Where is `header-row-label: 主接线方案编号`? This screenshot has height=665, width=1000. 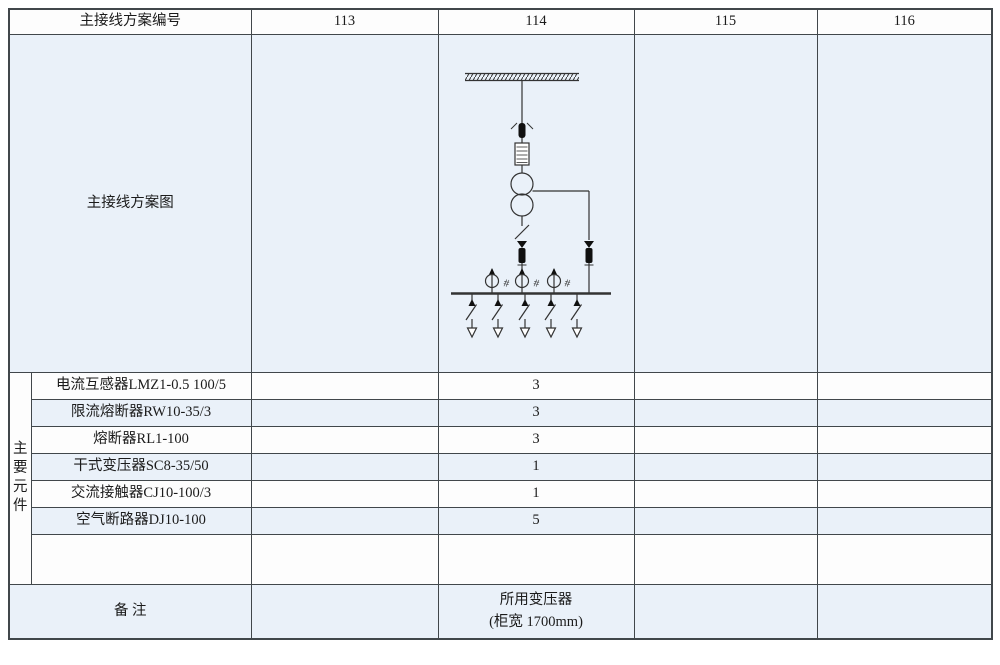 header-row-label: 主接线方案编号 is located at coordinates (130, 21).